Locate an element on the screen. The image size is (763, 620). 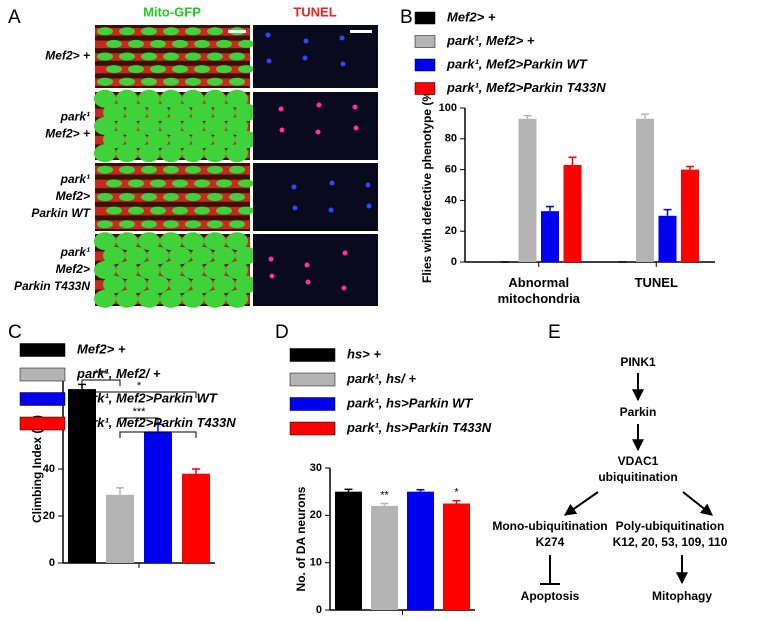
legend-label: park¹, Mef2>Parkin T433N is located at coordinates (526, 87).